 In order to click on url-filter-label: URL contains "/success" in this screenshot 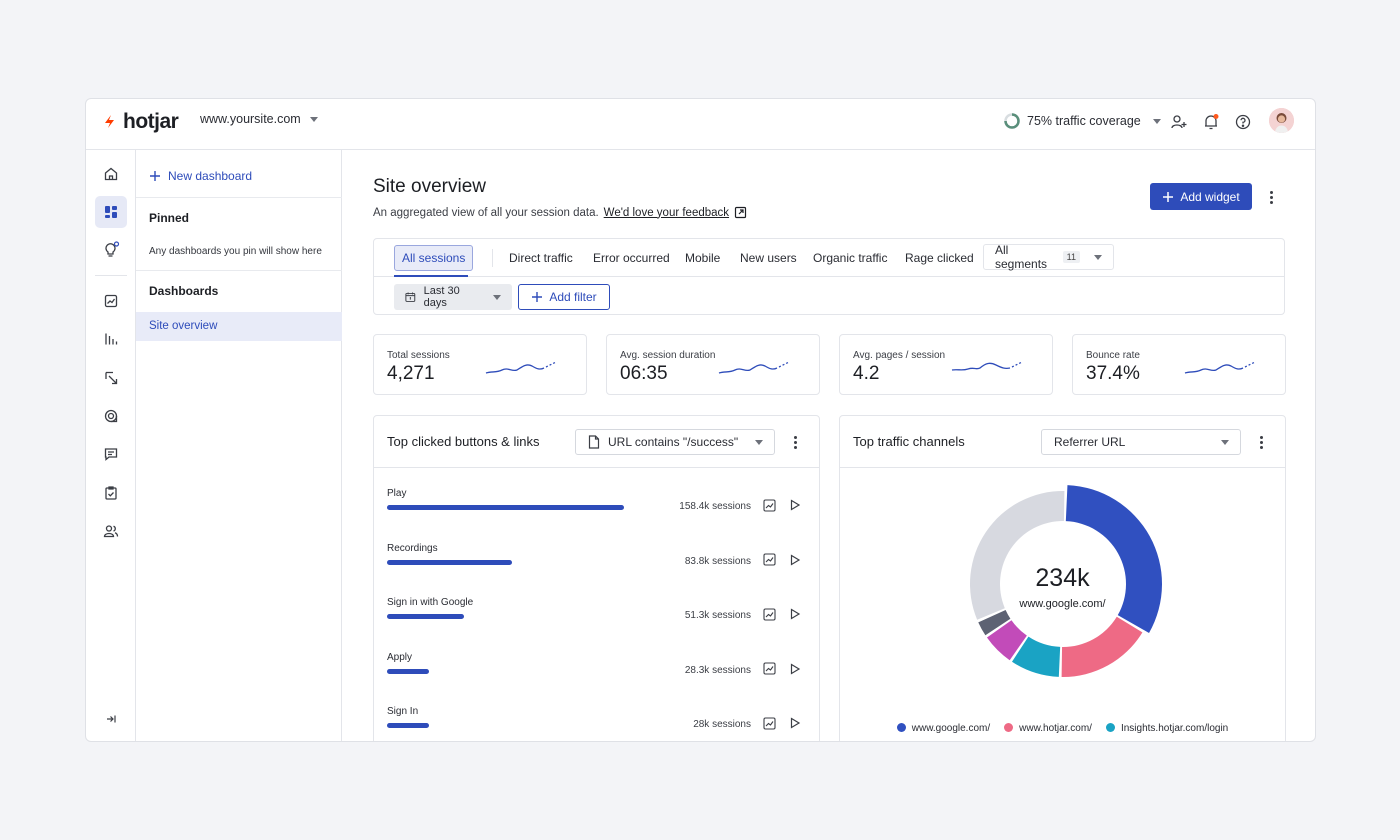, I will do `click(673, 442)`.